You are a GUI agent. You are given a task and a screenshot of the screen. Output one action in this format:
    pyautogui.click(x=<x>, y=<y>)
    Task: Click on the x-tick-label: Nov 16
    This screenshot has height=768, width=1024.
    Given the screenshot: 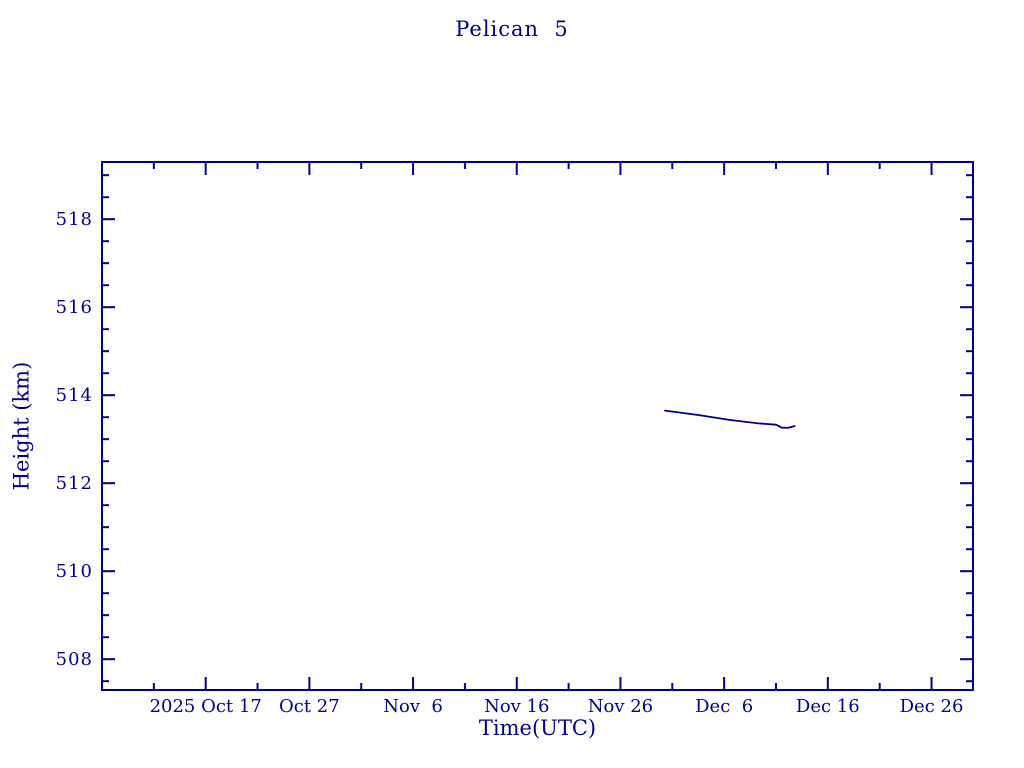 What is the action you would take?
    pyautogui.click(x=516, y=706)
    